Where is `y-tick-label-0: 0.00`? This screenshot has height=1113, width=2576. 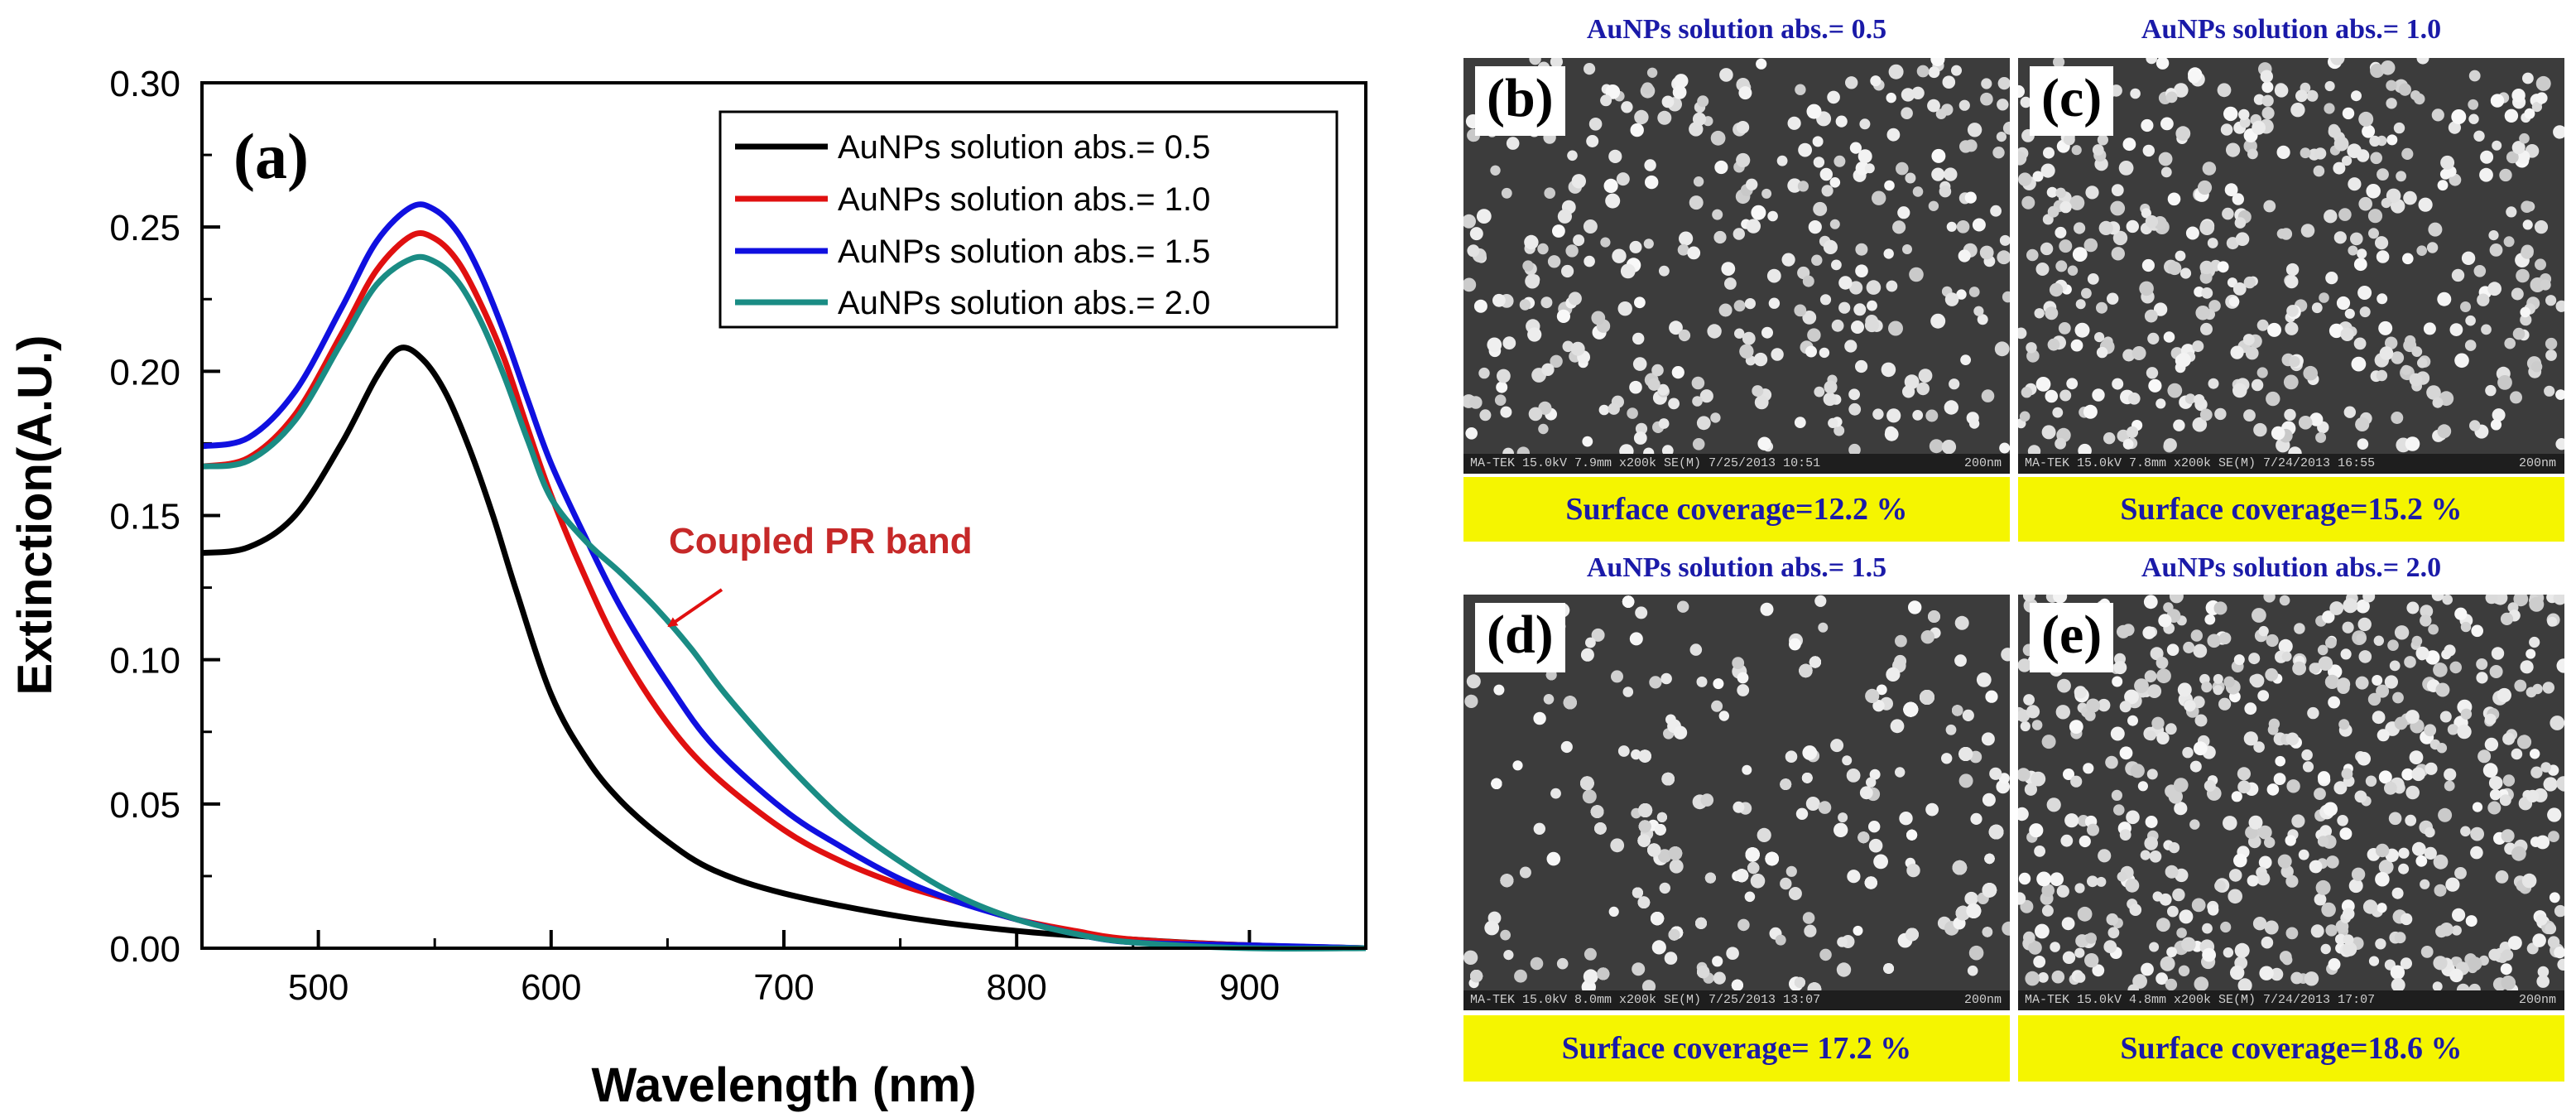
y-tick-label-0: 0.00 is located at coordinates (144, 949).